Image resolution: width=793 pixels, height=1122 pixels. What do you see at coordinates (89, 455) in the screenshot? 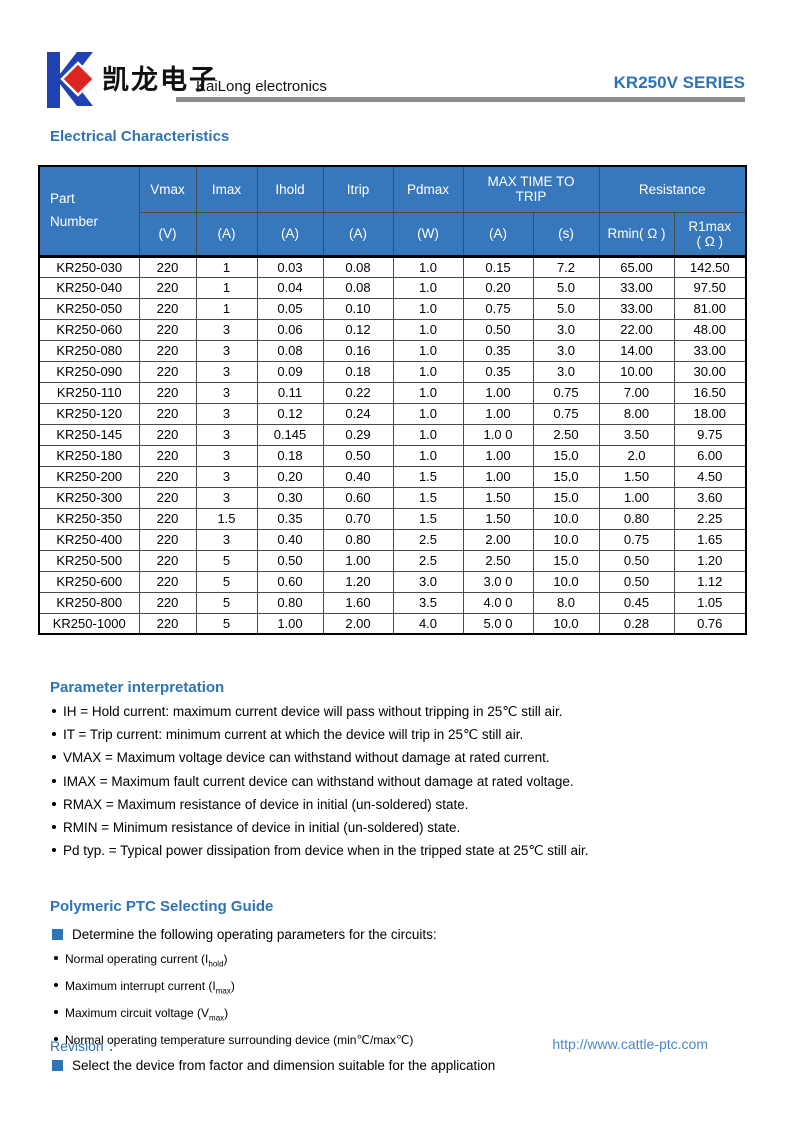
I see `part-number-cell: KR250-180` at bounding box center [89, 455].